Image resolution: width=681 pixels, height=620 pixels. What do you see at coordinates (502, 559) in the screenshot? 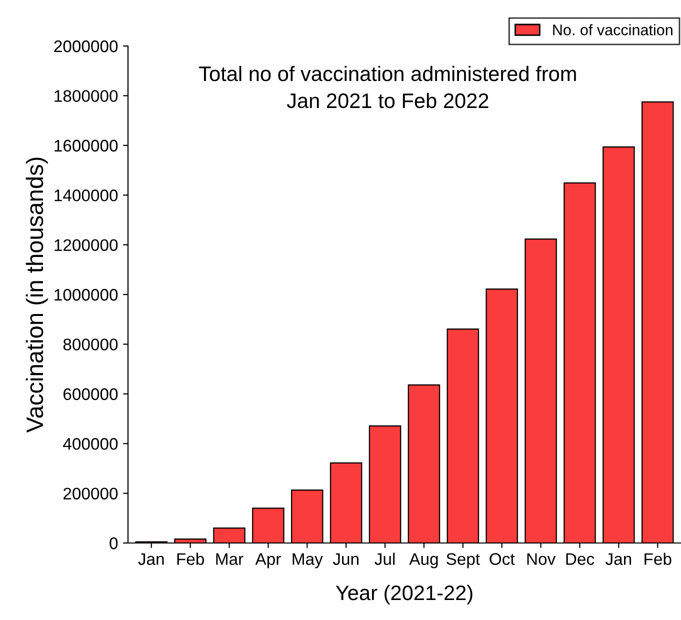
I see `x-tick-label: Oct` at bounding box center [502, 559].